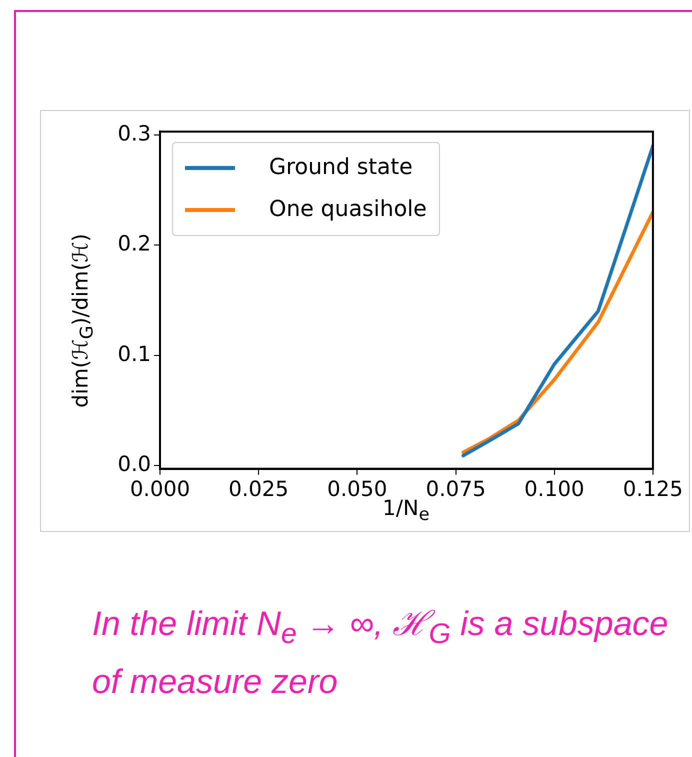 This screenshot has width=692, height=757. I want to click on y-tick-label: 0.1, so click(134, 354).